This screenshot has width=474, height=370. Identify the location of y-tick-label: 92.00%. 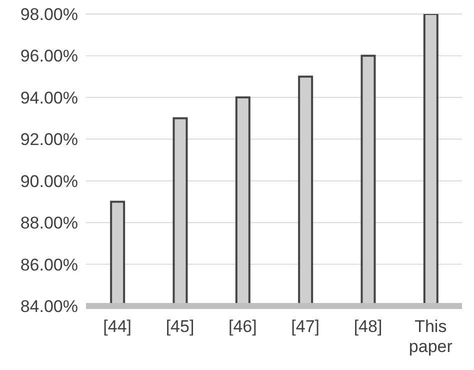
(49, 140).